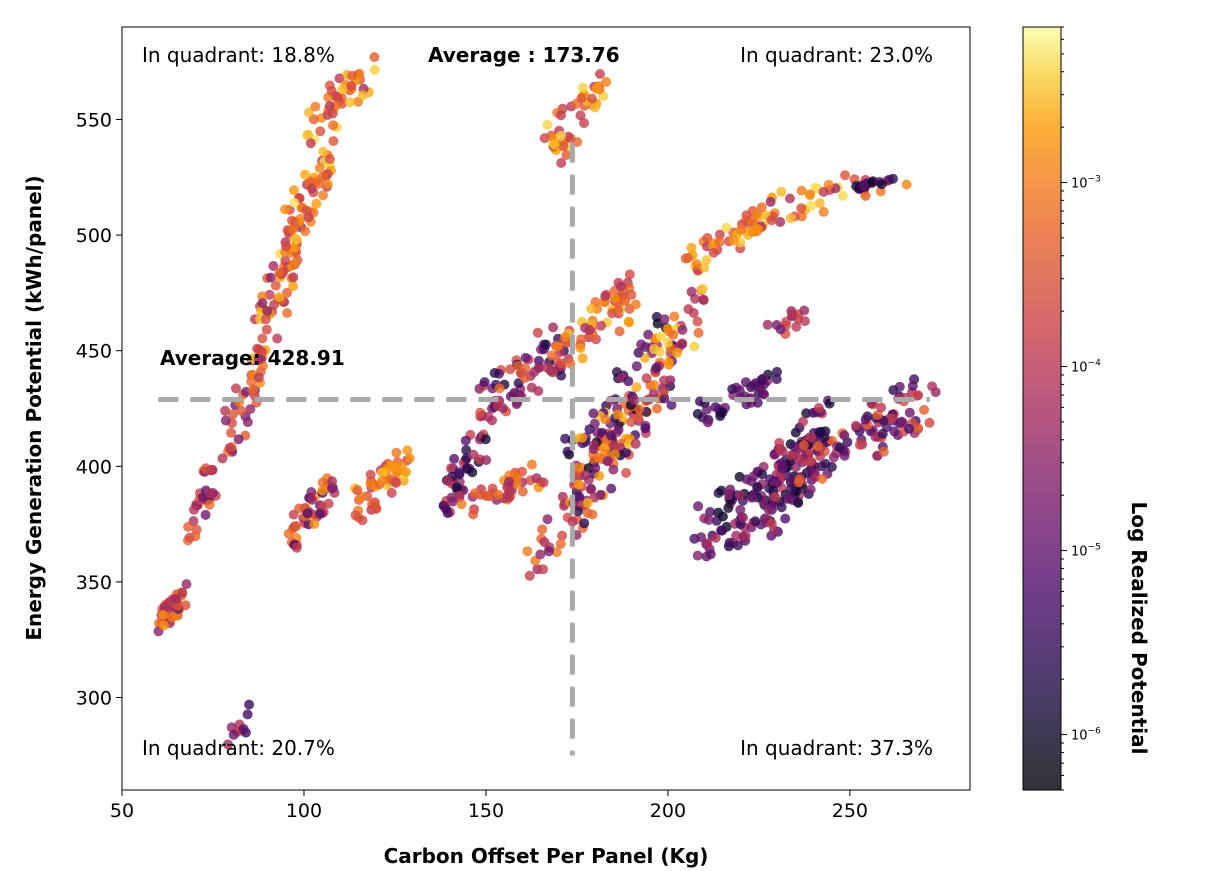 The width and height of the screenshot is (1210, 871). Describe the element at coordinates (34, 407) in the screenshot. I see `y-axis-label: Energy Generation Potential (kWh/panel)` at that location.